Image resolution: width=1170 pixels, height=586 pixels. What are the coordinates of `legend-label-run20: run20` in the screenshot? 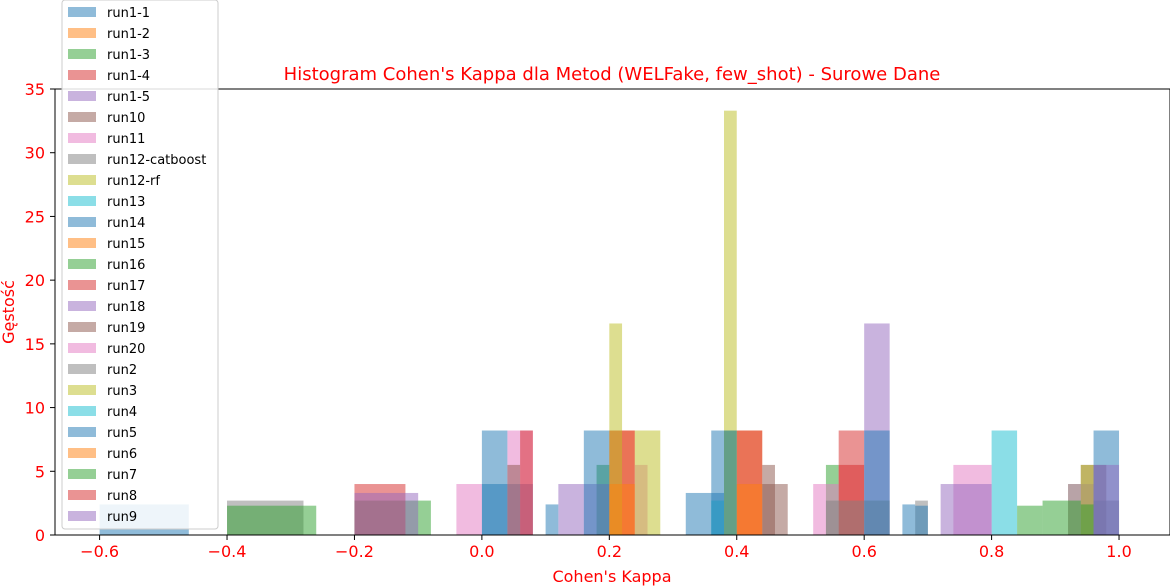 It's located at (126, 349).